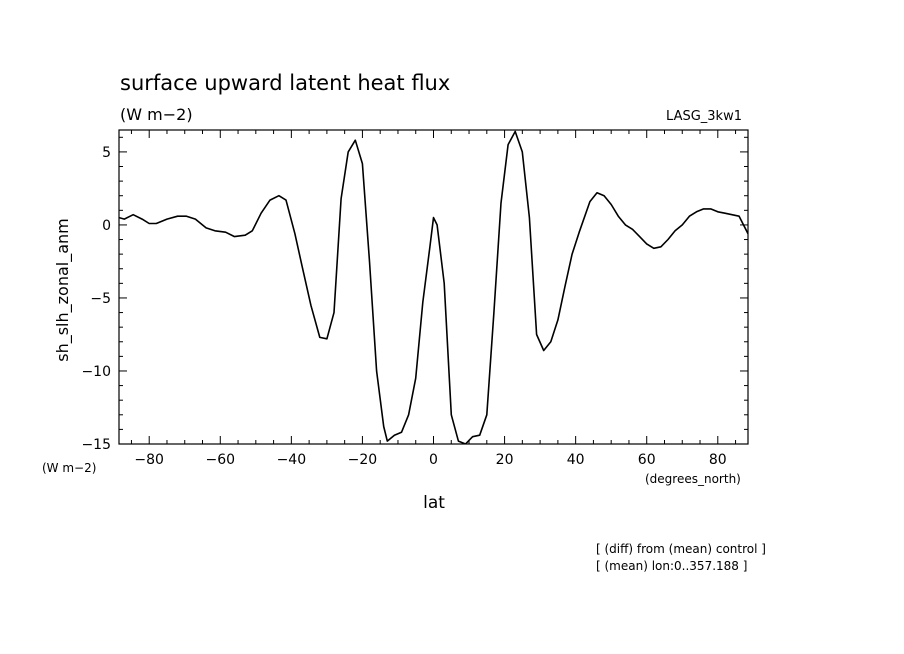 The height and width of the screenshot is (654, 904). Describe the element at coordinates (363, 460) in the screenshot. I see `x-tick-label: −20` at that location.